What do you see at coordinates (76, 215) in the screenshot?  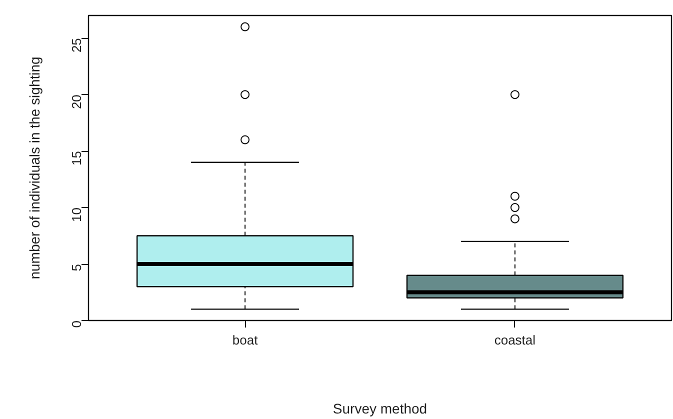 I see `y-tick-label: 10` at bounding box center [76, 215].